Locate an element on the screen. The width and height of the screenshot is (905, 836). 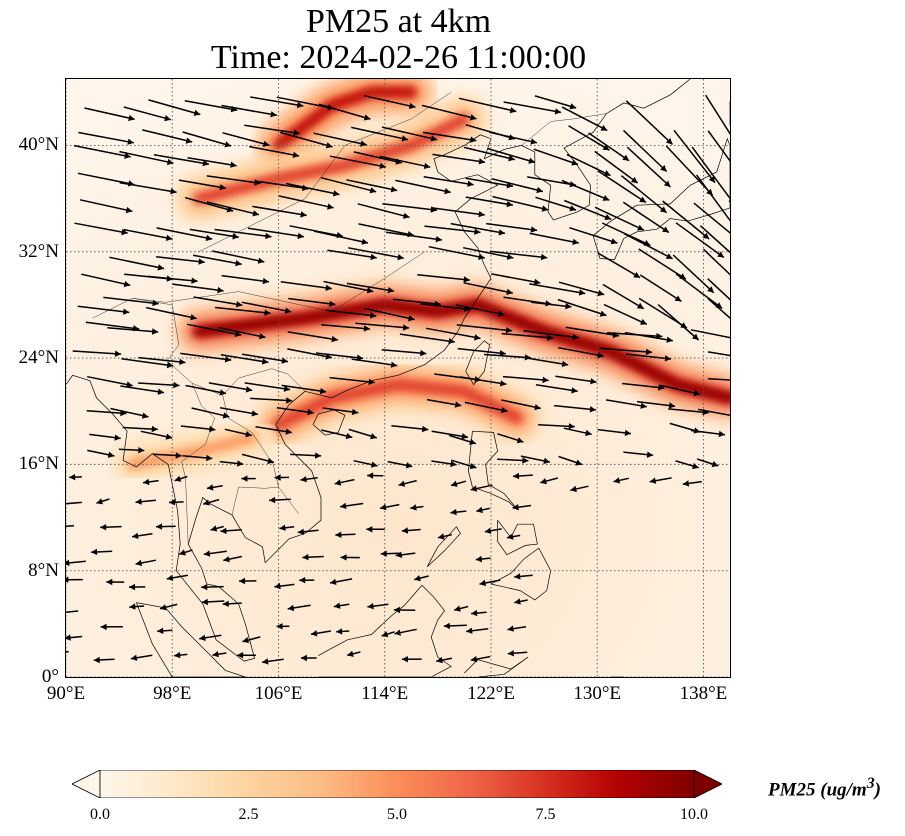
coastline-sumatra is located at coordinates (191, 639).